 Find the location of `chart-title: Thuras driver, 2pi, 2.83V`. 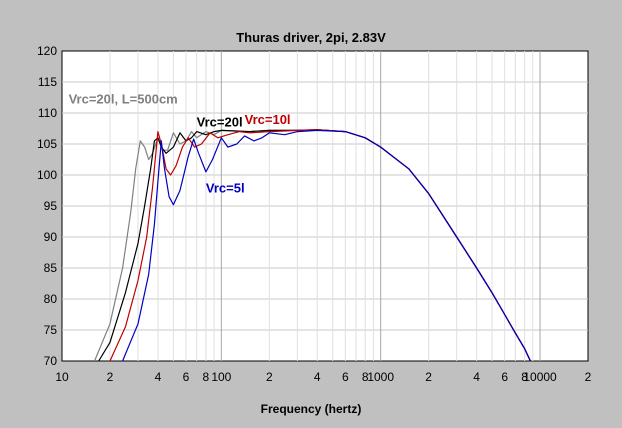

chart-title: Thuras driver, 2pi, 2.83V is located at coordinates (311, 37).